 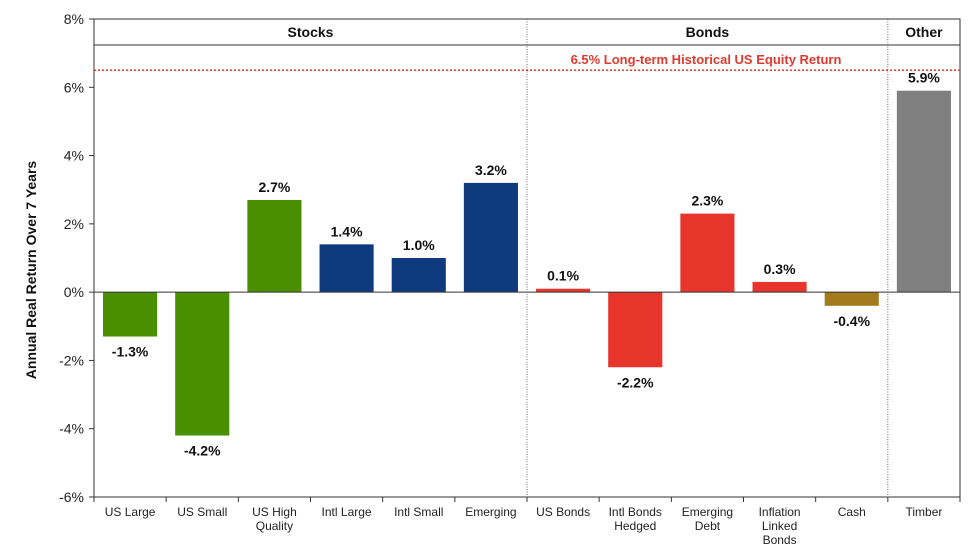 I want to click on data-label: -1.3%, so click(x=130, y=352).